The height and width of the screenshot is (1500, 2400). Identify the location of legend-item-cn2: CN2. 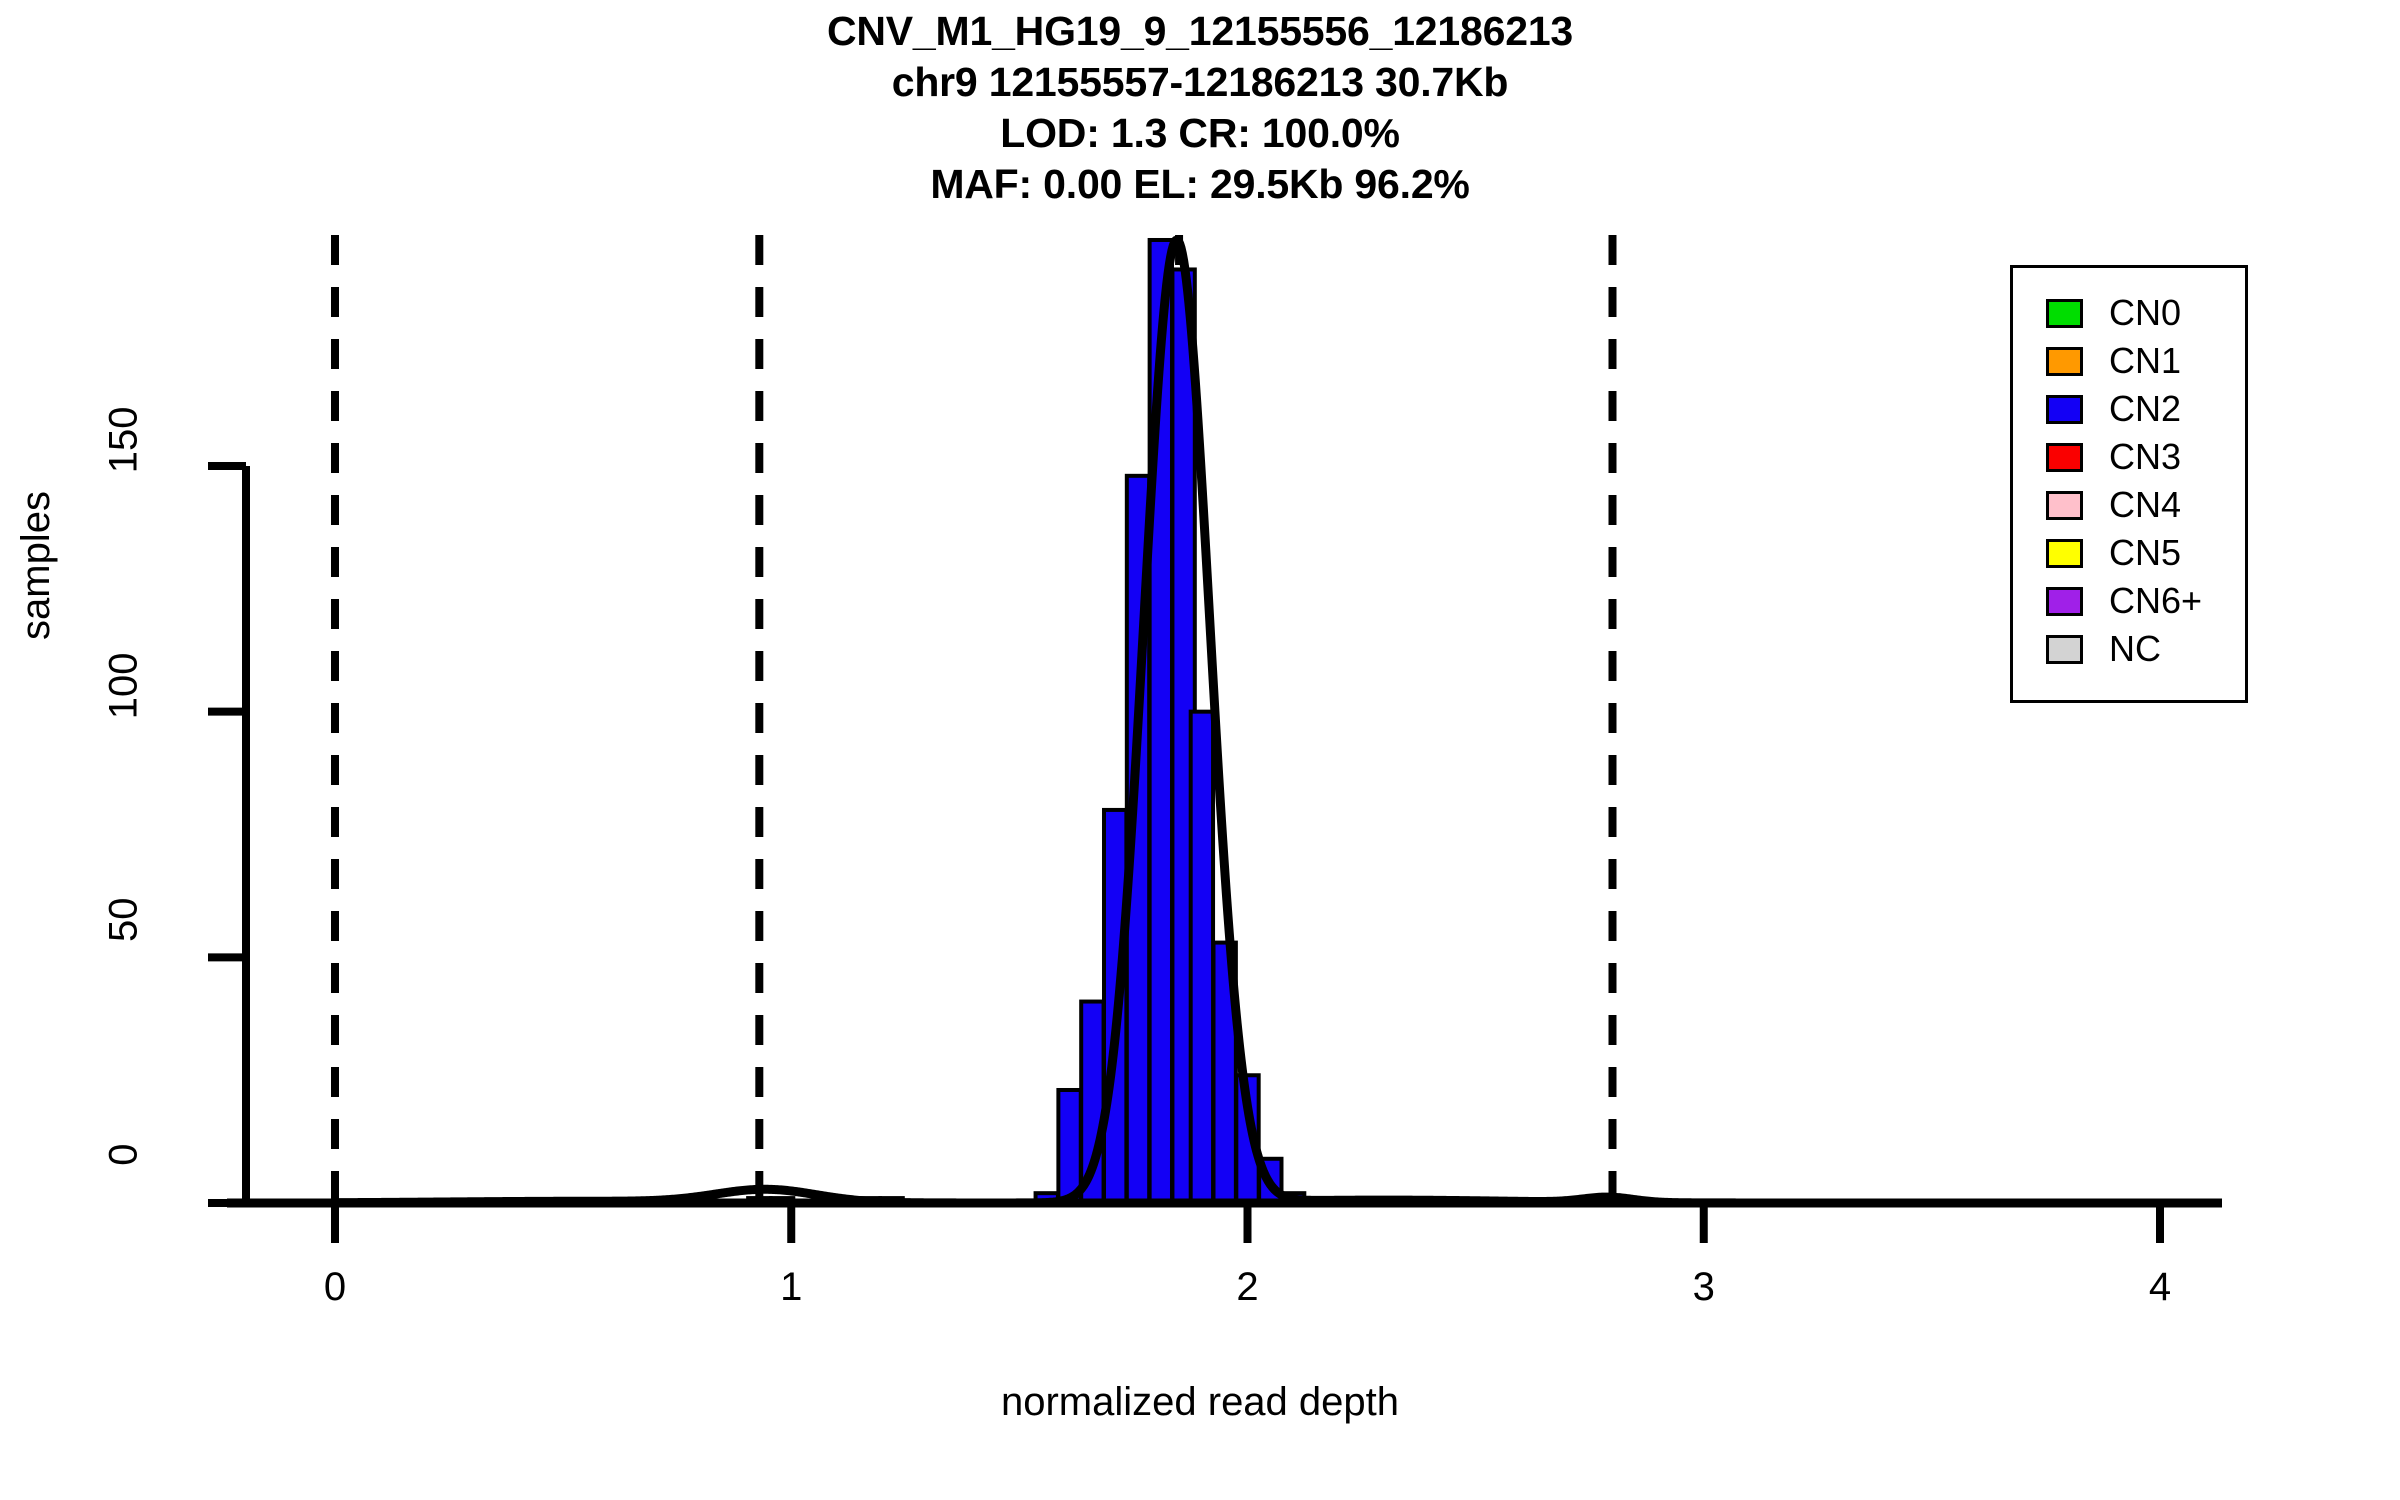
(2129, 409).